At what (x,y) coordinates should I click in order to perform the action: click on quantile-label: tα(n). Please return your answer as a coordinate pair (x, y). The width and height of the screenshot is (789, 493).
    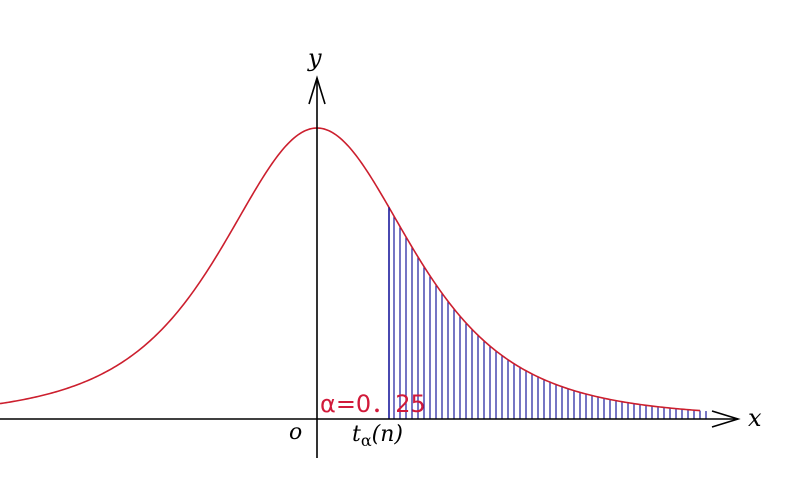
    Looking at the image, I should click on (377, 436).